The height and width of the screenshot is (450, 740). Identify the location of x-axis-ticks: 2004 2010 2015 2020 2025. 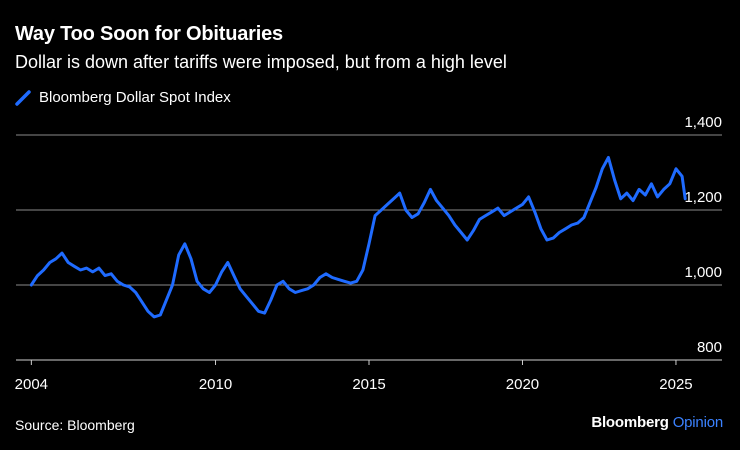
(354, 376).